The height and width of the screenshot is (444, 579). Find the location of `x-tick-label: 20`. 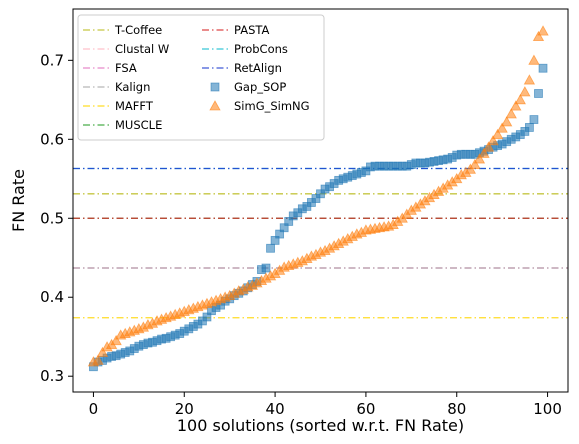

x-tick-label: 20 is located at coordinates (184, 409).